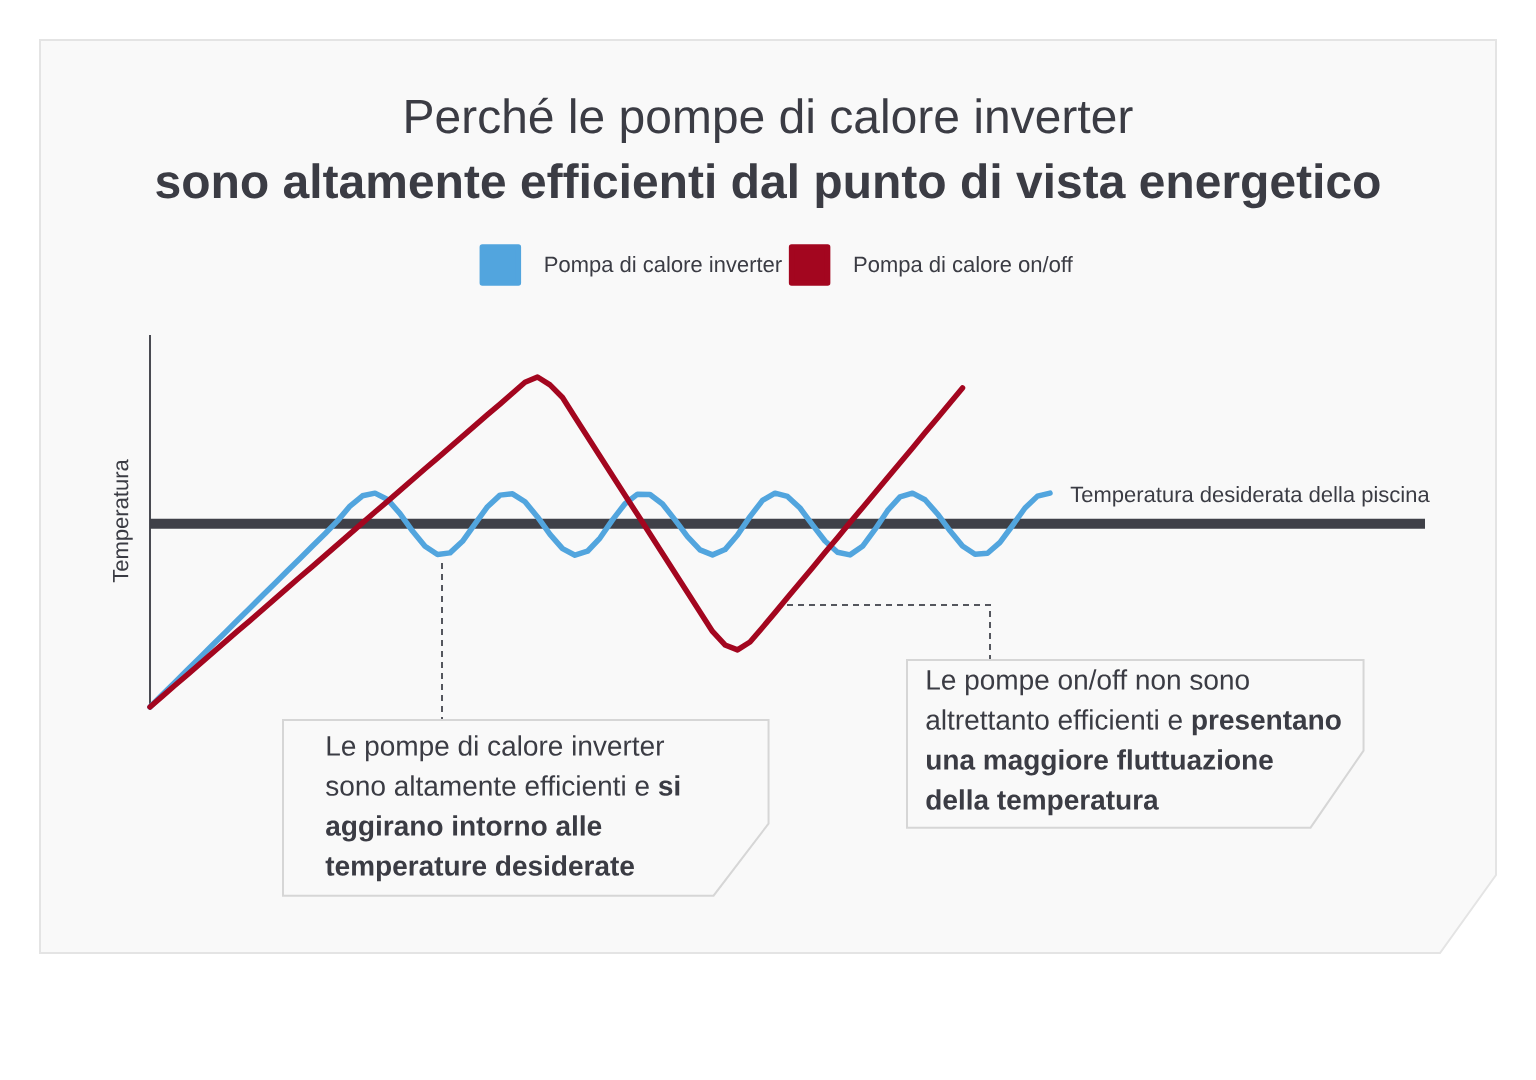  What do you see at coordinates (963, 266) in the screenshot?
I see `legend-label: Pompa di calore on/off` at bounding box center [963, 266].